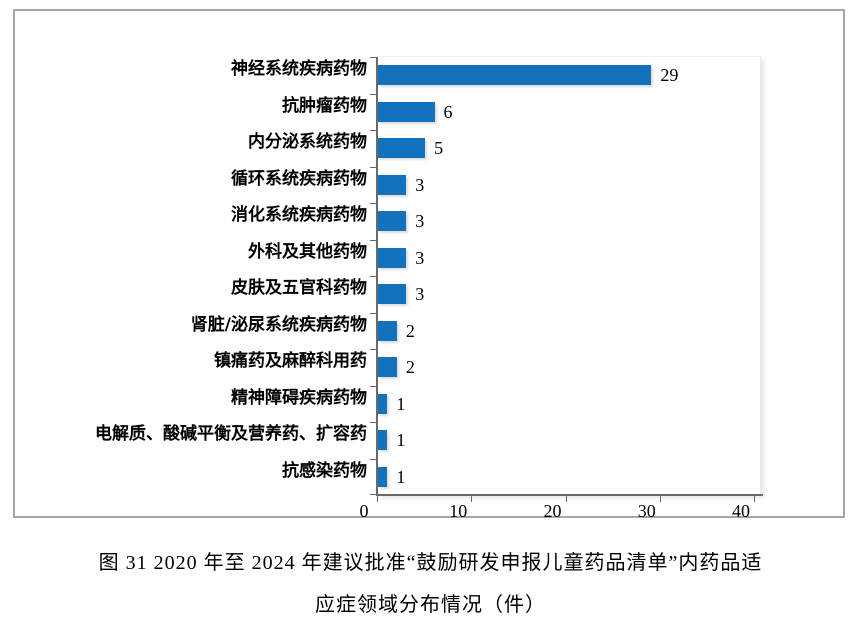  Describe the element at coordinates (430, 605) in the screenshot. I see `caption-line-2: 应症领域分布情况（件）` at that location.